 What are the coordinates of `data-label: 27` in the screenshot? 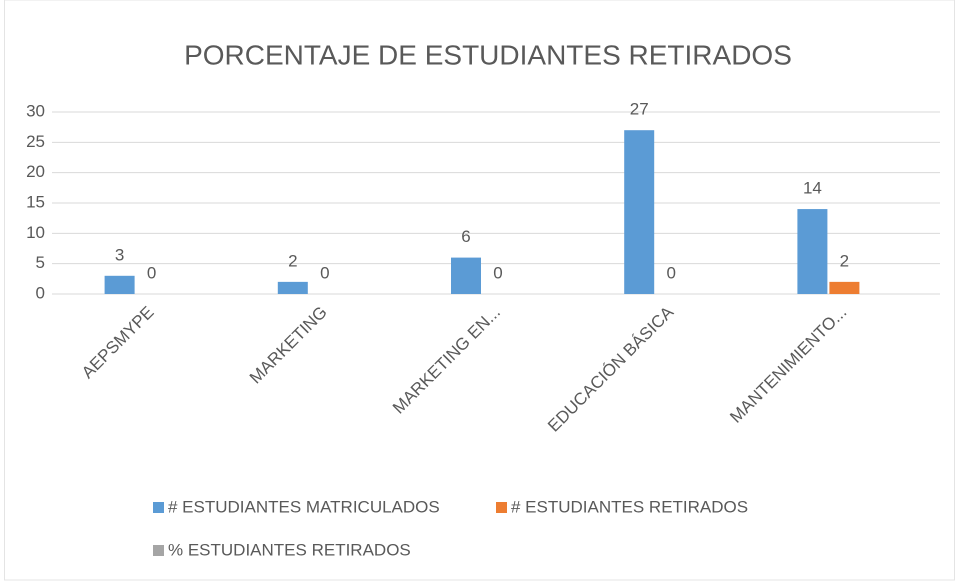 It's located at (639, 109).